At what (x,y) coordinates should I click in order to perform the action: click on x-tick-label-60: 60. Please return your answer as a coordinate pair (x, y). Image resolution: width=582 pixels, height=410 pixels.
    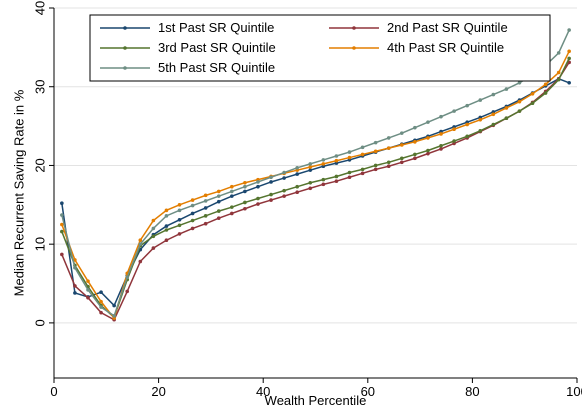
    Looking at the image, I should click on (368, 391).